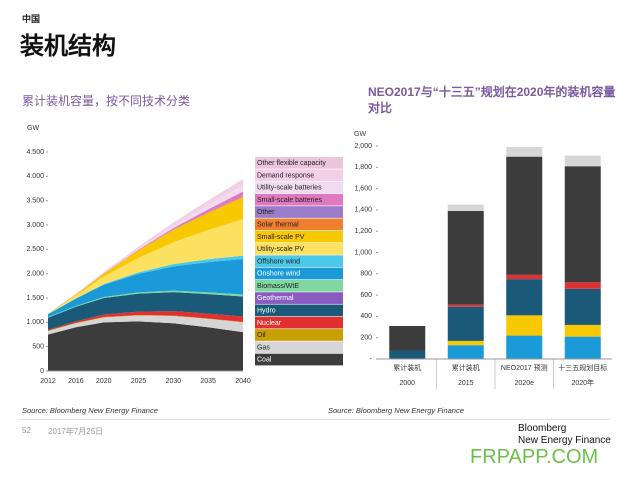 This screenshot has width=630, height=479. I want to click on date: 2017年7月25日, so click(76, 431).